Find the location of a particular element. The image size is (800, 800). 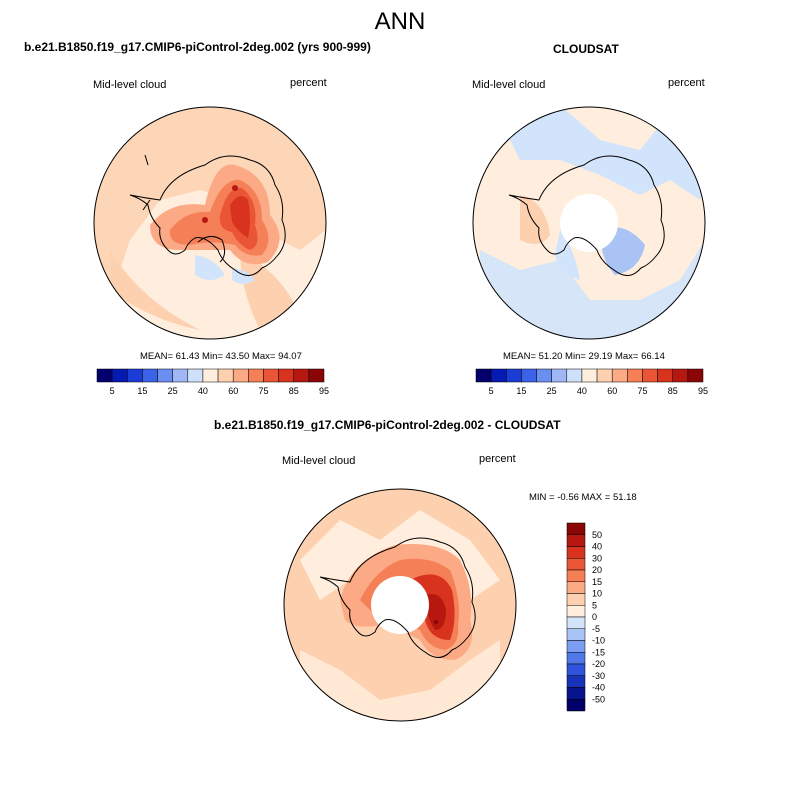

map-model-polar-plot is located at coordinates (210, 223).